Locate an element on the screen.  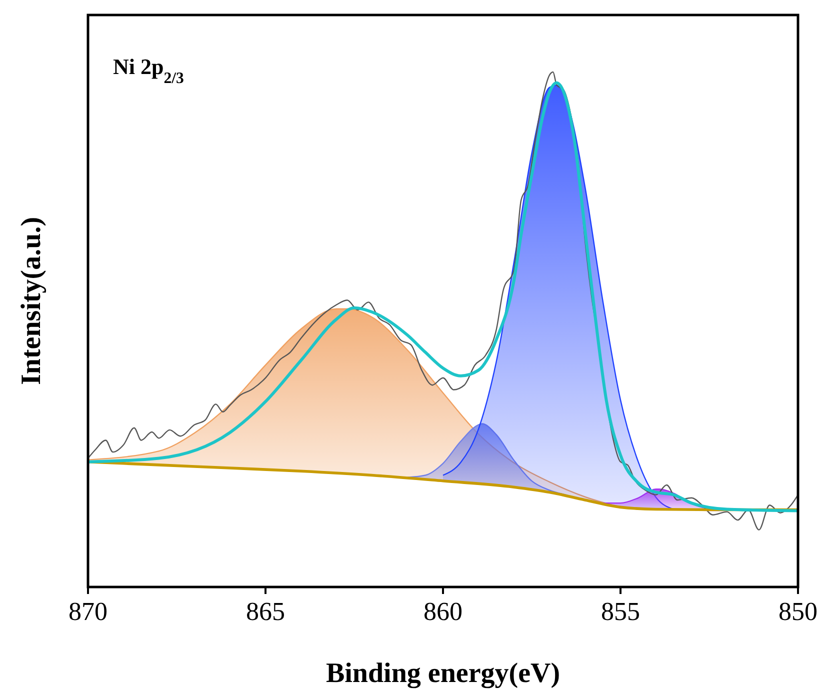
x-tick-label: 870 is located at coordinates (88, 611).